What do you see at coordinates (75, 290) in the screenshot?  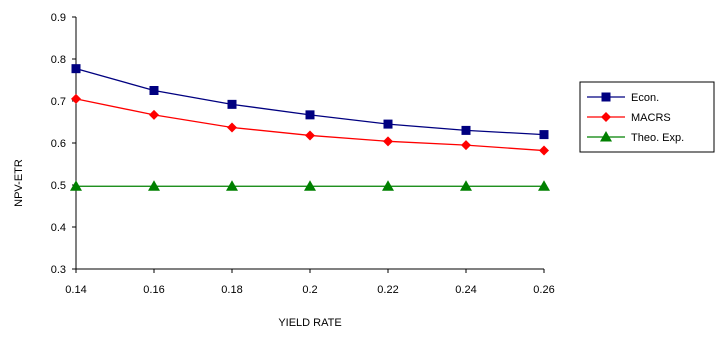 I see `x-tick-label: 0.14` at bounding box center [75, 290].